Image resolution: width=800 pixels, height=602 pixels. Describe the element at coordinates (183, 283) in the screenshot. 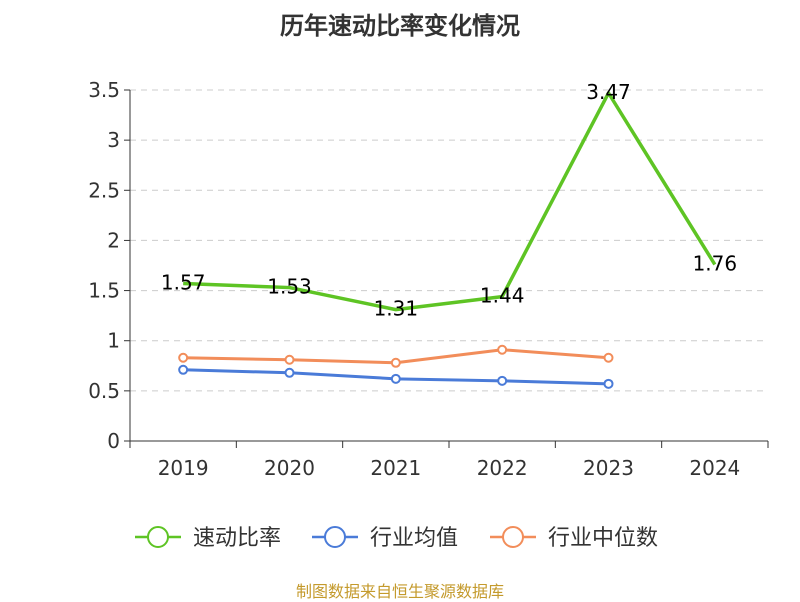

I see `data-label: 1.57` at that location.